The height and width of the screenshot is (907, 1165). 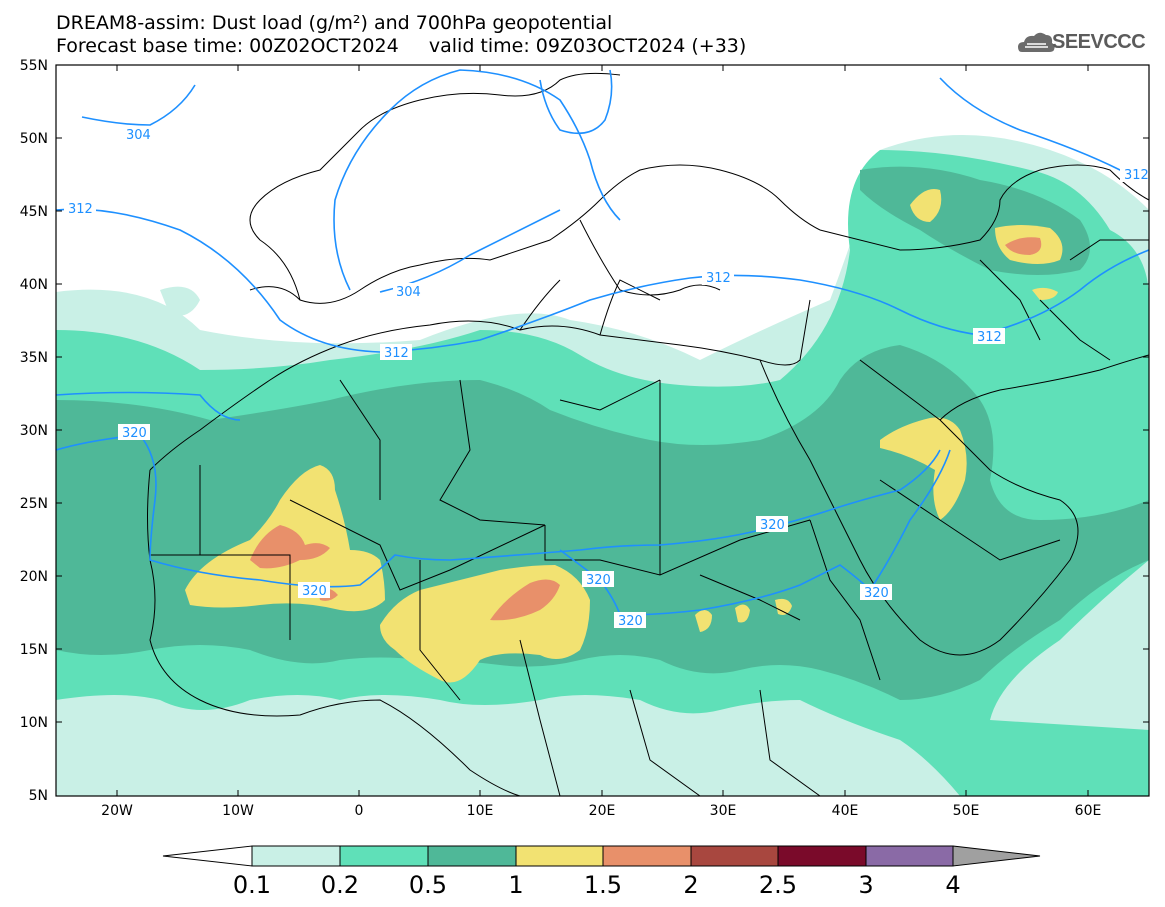 What do you see at coordinates (1023, 246) in the screenshot?
I see `dust-area-orange-caspian` at bounding box center [1023, 246].